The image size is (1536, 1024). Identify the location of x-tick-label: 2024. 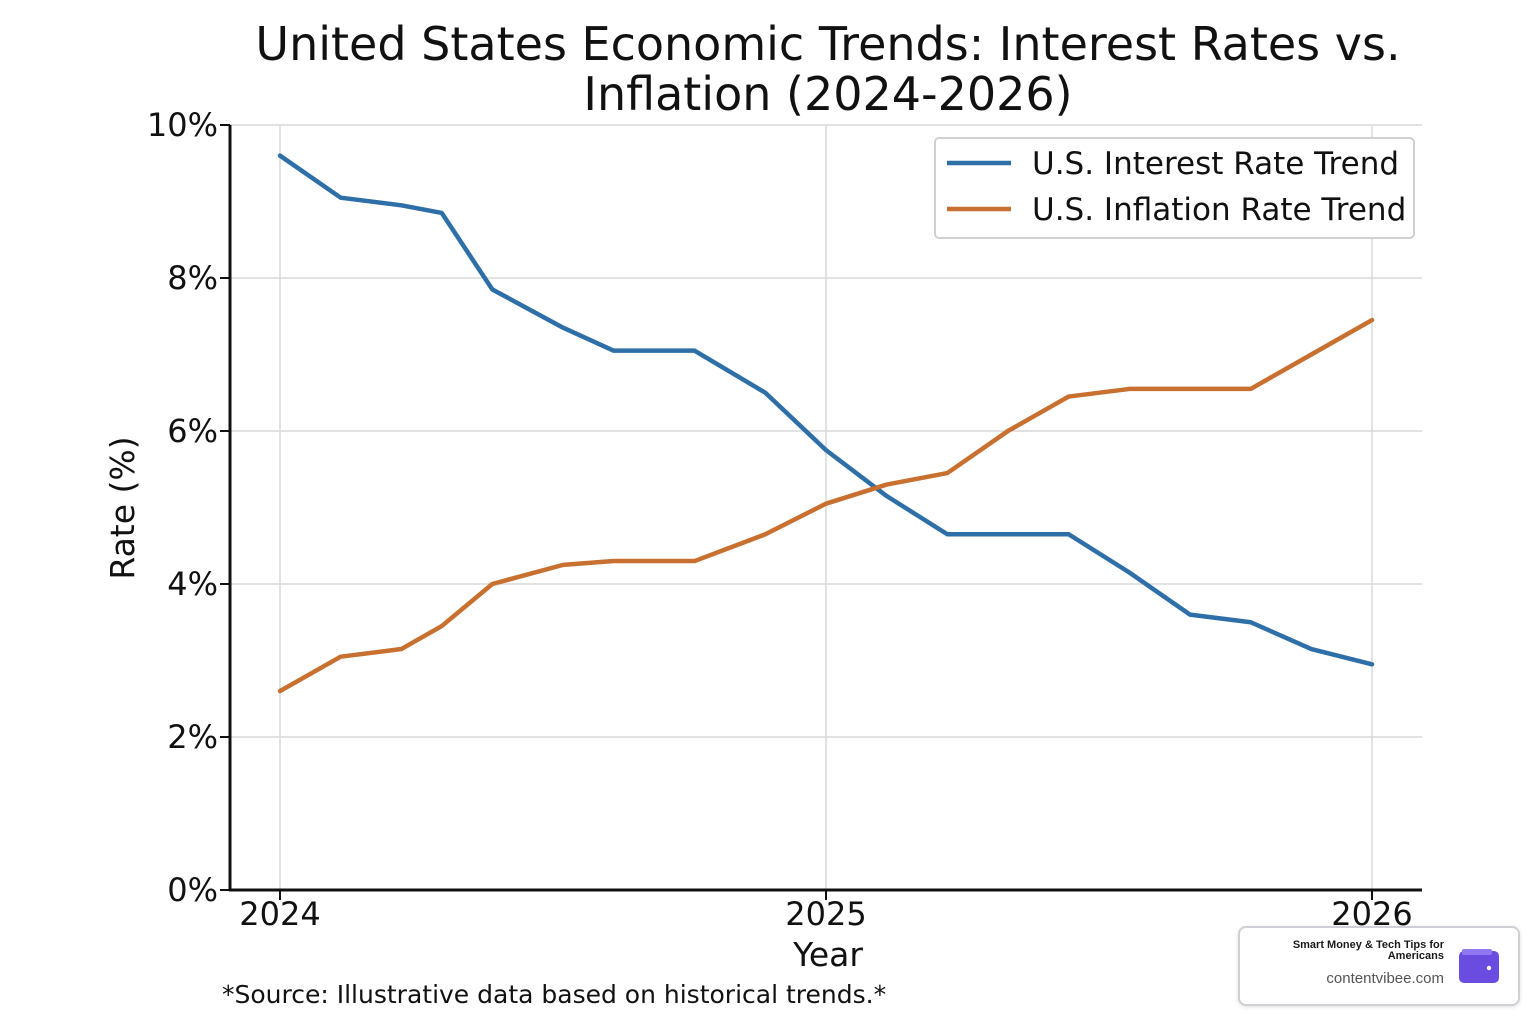
(279, 914).